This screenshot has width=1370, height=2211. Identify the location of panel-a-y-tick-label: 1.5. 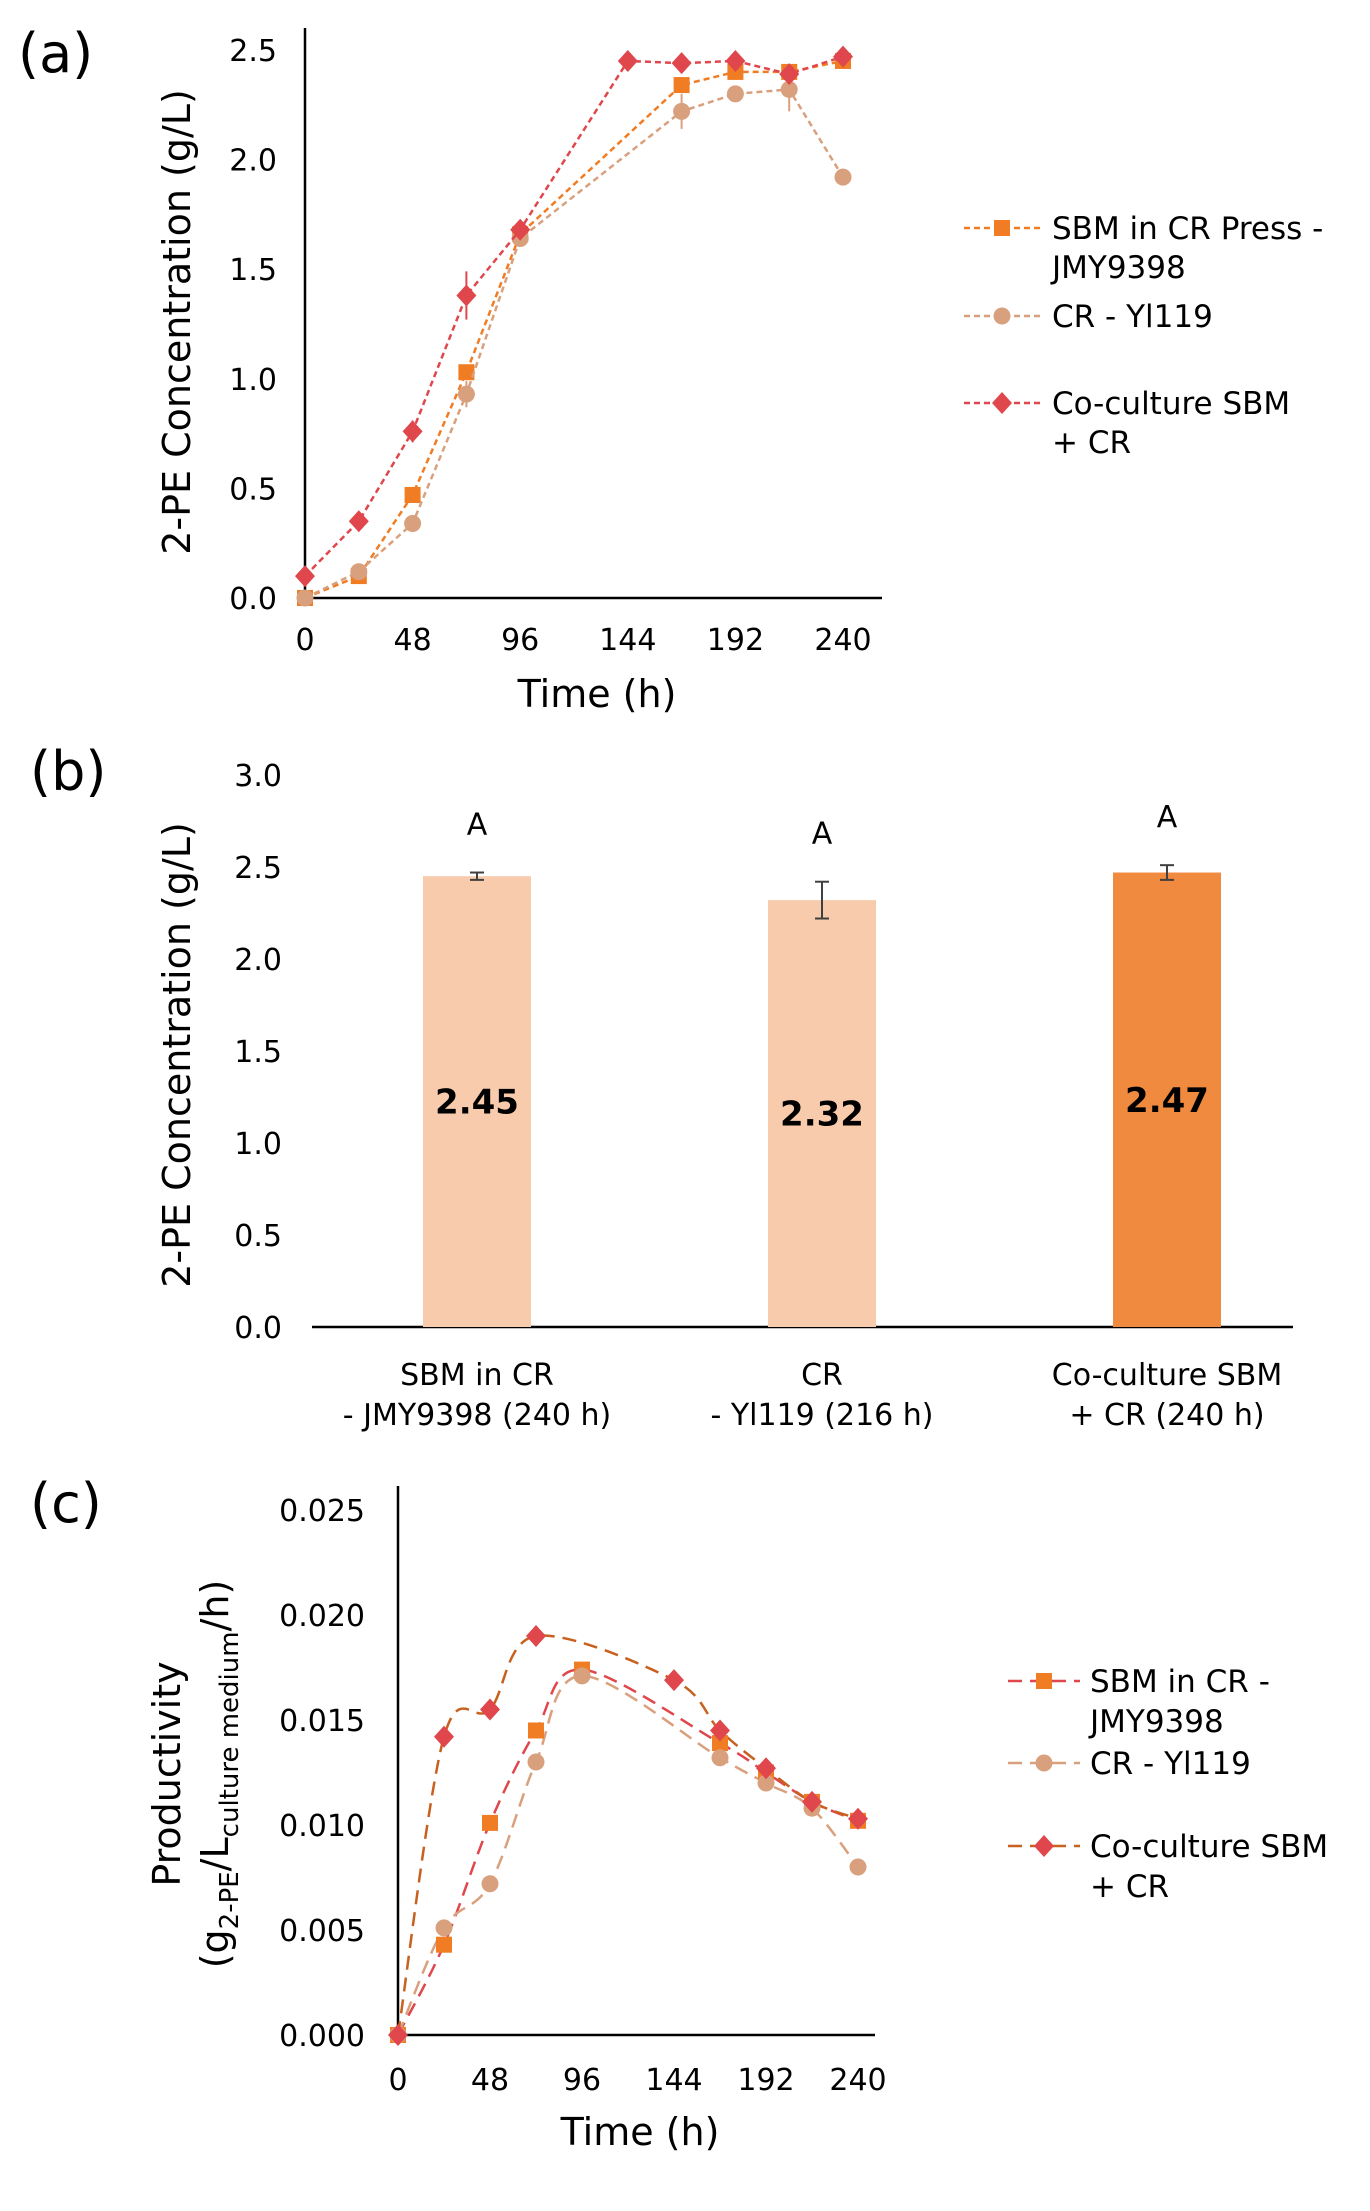
(253, 270).